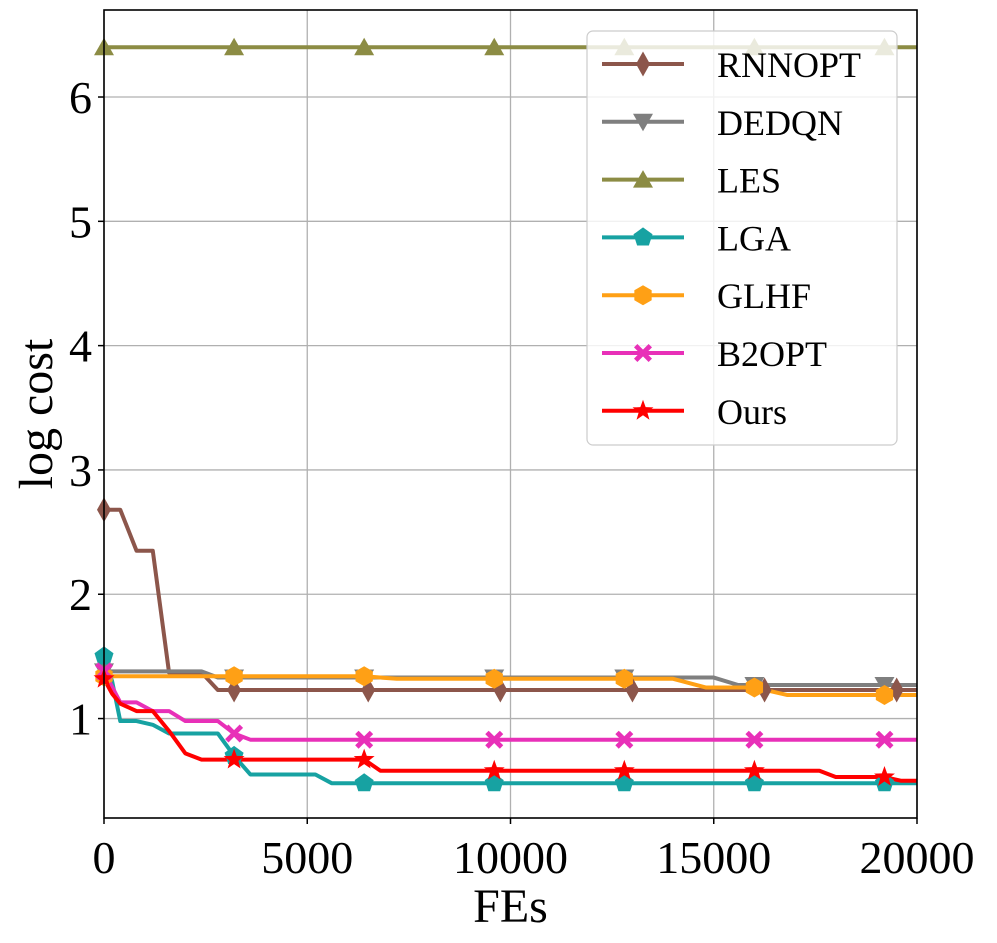 The height and width of the screenshot is (943, 997). Describe the element at coordinates (694, 412) in the screenshot. I see `legend-item-ours: Ours` at that location.